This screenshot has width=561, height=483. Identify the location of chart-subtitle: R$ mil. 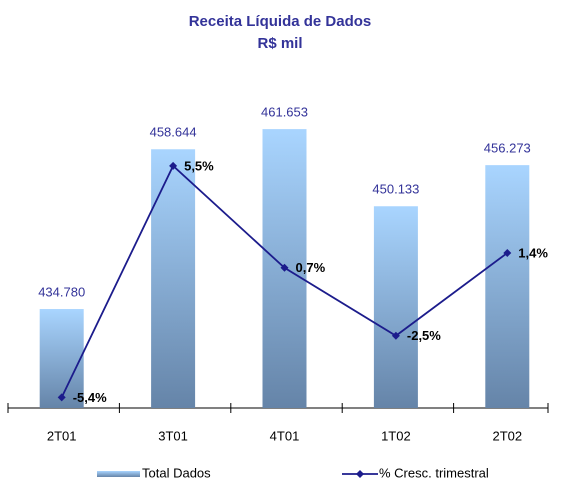
(279, 43).